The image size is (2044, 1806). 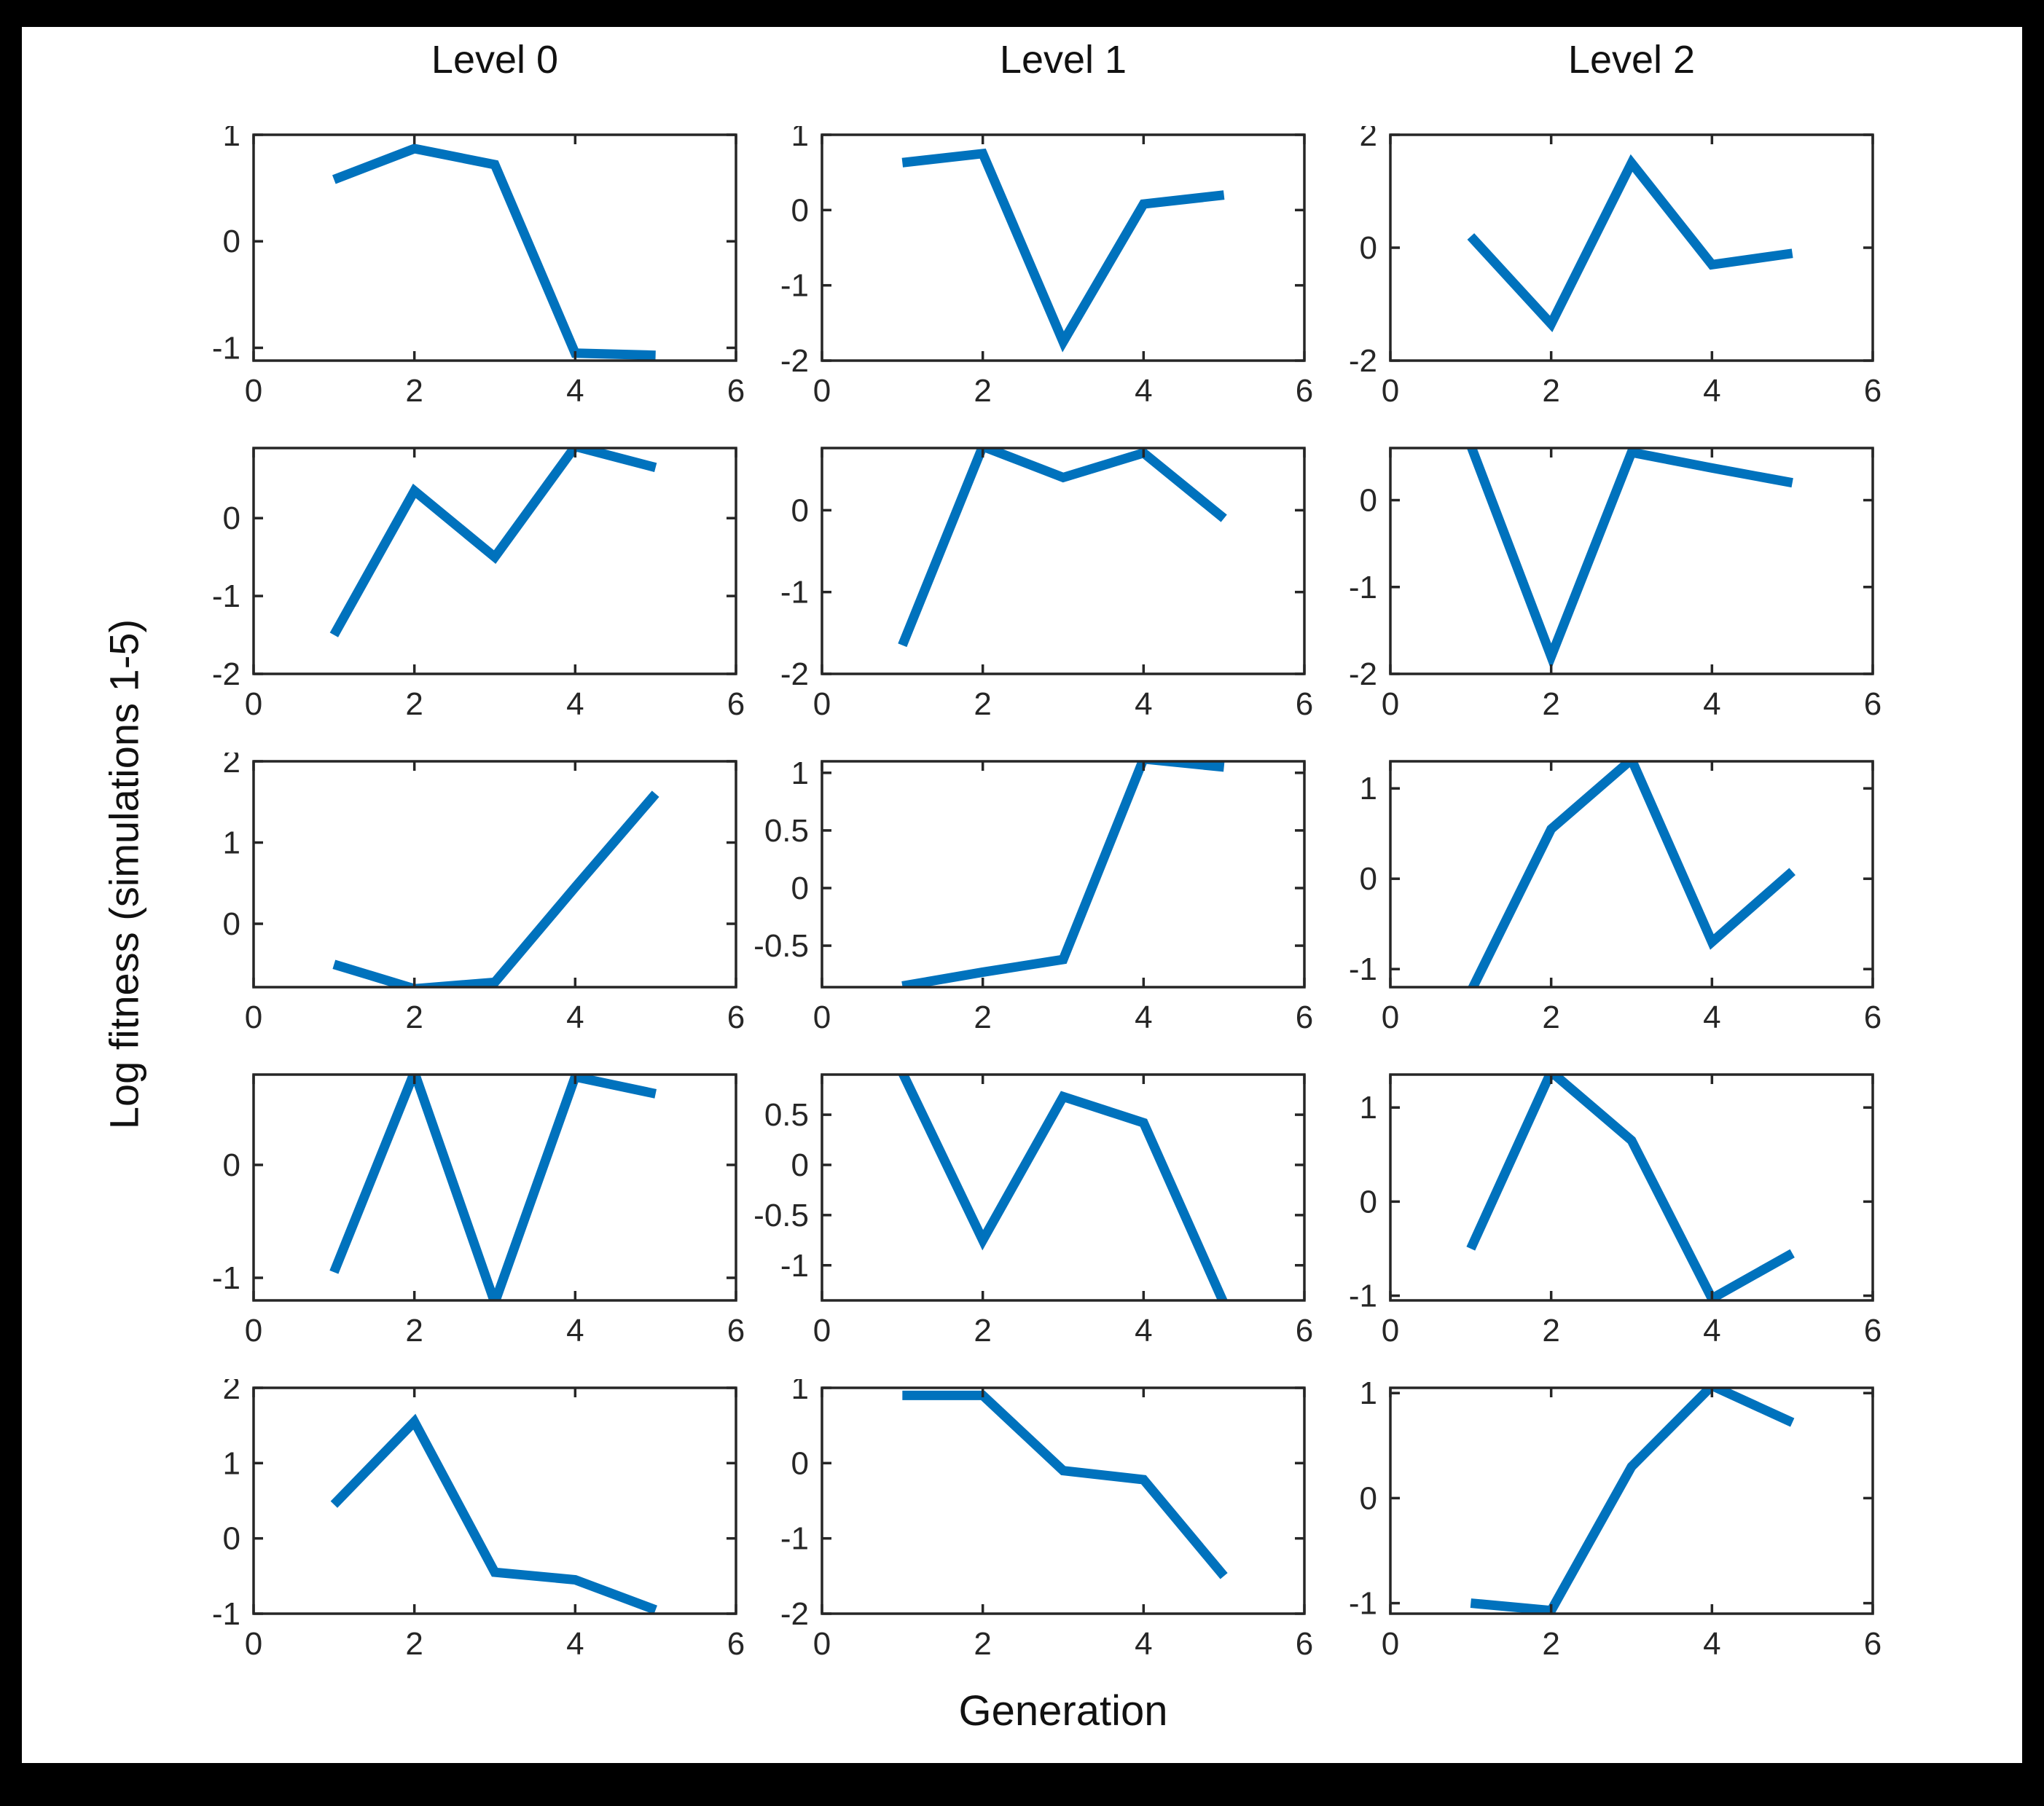 What do you see at coordinates (124, 874) in the screenshot?
I see `y-axis-label: Log fitness (simulations 1-5)` at bounding box center [124, 874].